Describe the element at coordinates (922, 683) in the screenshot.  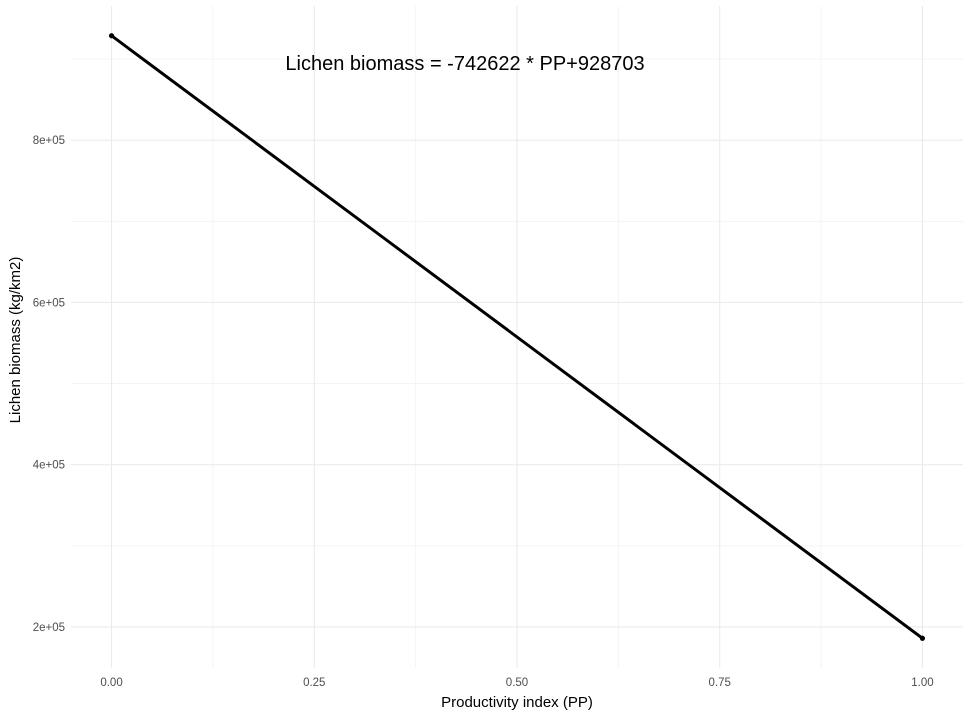
I see `x-tick-label-4: 1.00` at that location.